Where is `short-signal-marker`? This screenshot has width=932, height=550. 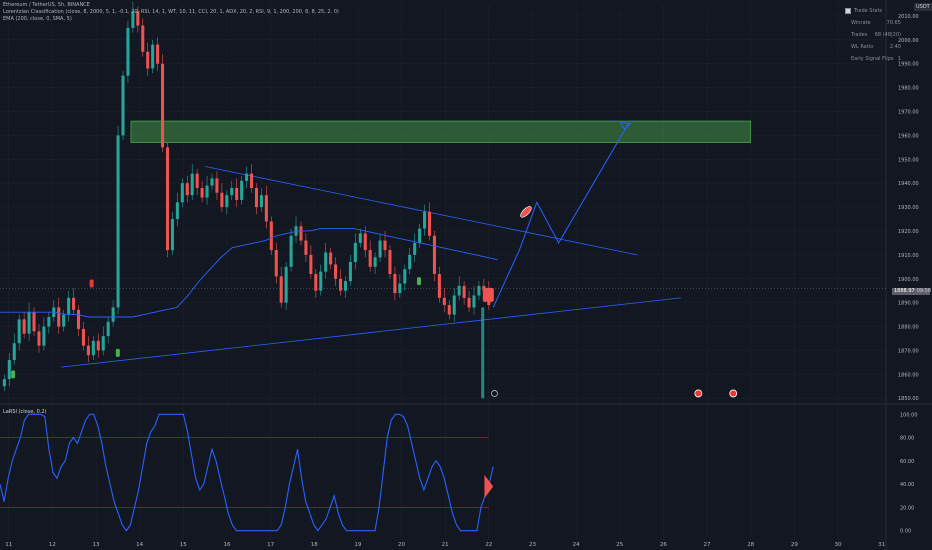 short-signal-marker is located at coordinates (91, 283).